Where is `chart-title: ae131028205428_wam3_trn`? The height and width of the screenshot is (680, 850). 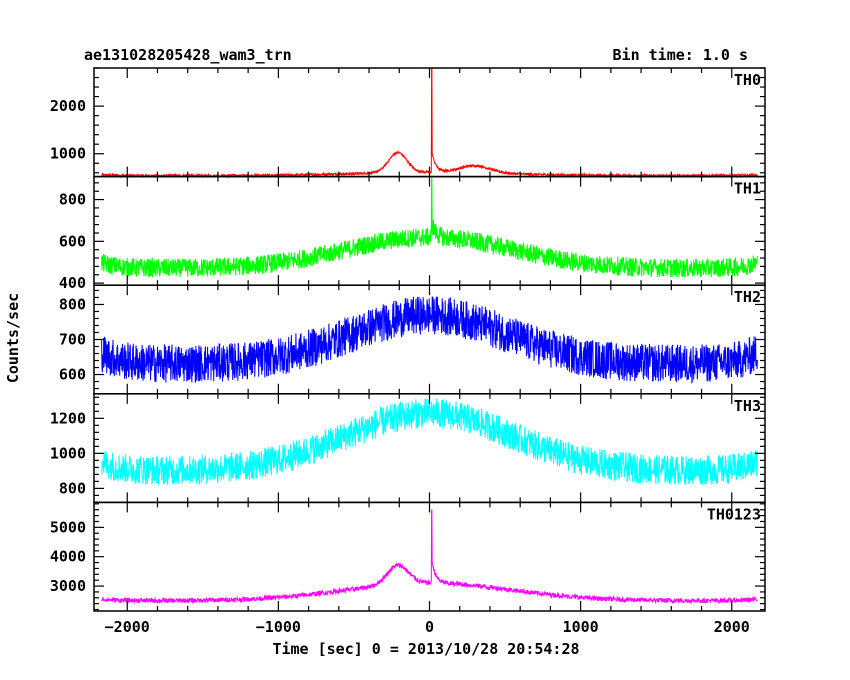 chart-title: ae131028205428_wam3_trn is located at coordinates (188, 55).